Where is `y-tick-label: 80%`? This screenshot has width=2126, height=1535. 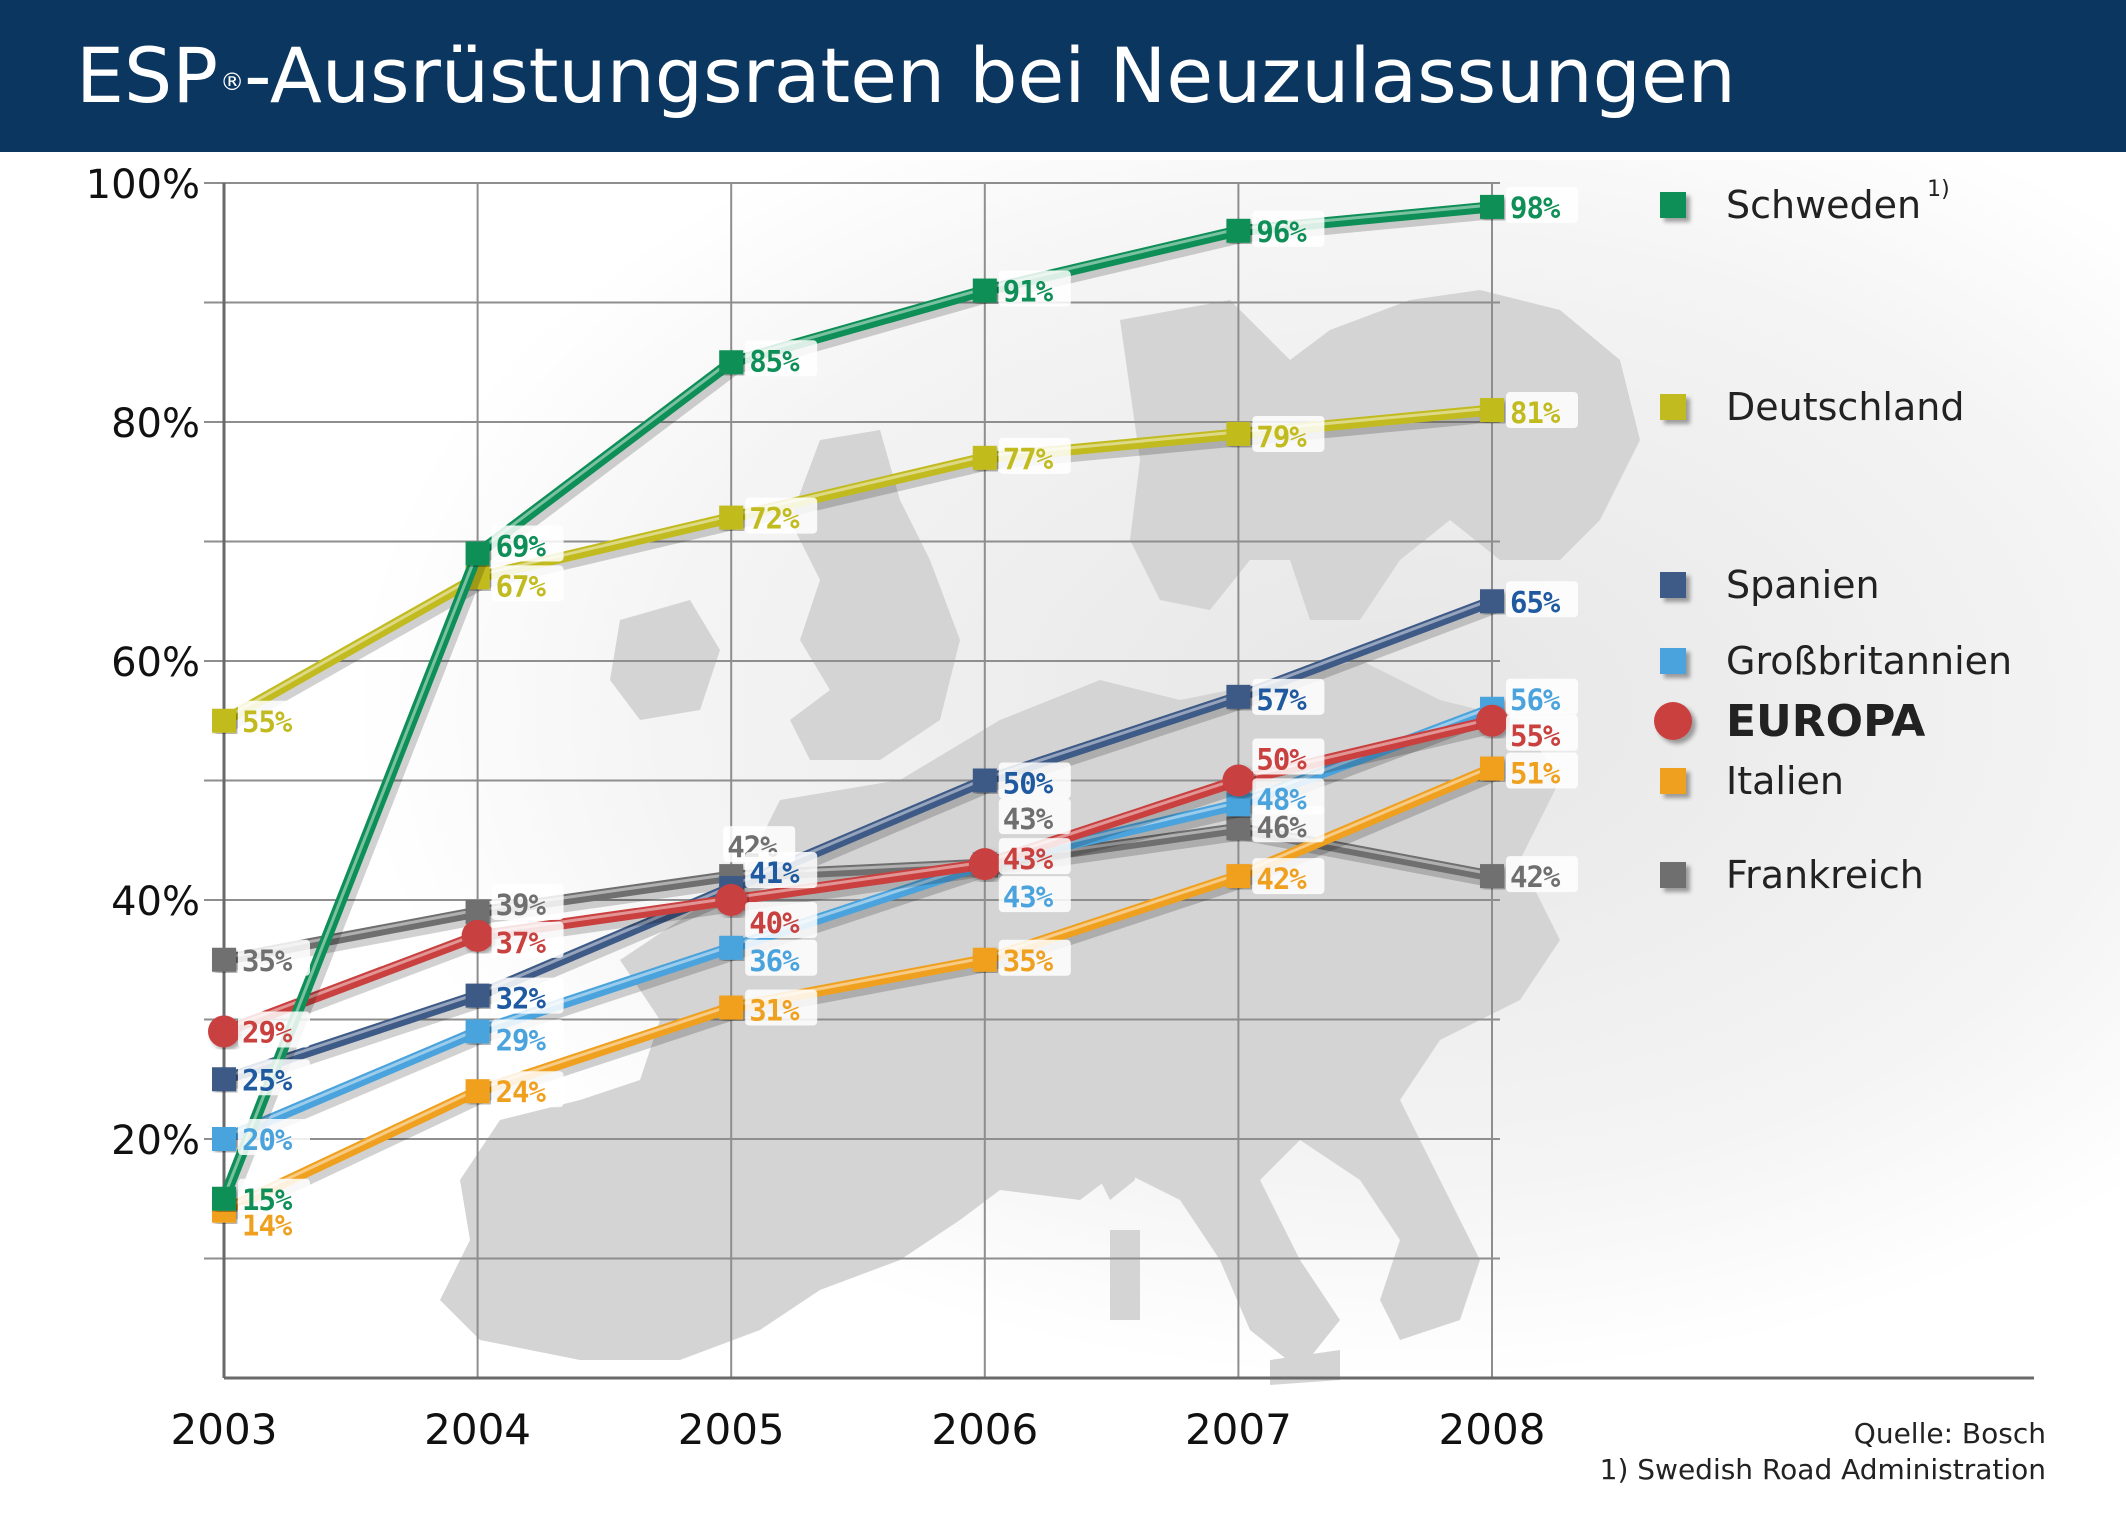
y-tick-label: 80% is located at coordinates (155, 424).